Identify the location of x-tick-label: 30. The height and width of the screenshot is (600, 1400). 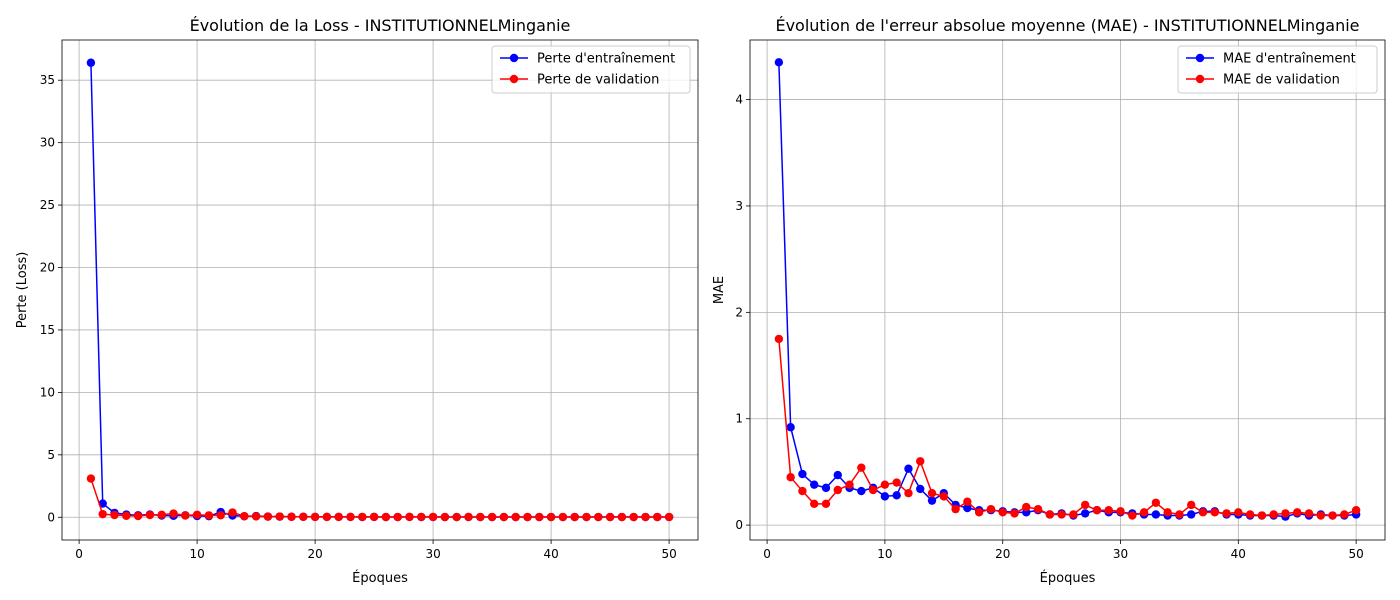
(432, 554).